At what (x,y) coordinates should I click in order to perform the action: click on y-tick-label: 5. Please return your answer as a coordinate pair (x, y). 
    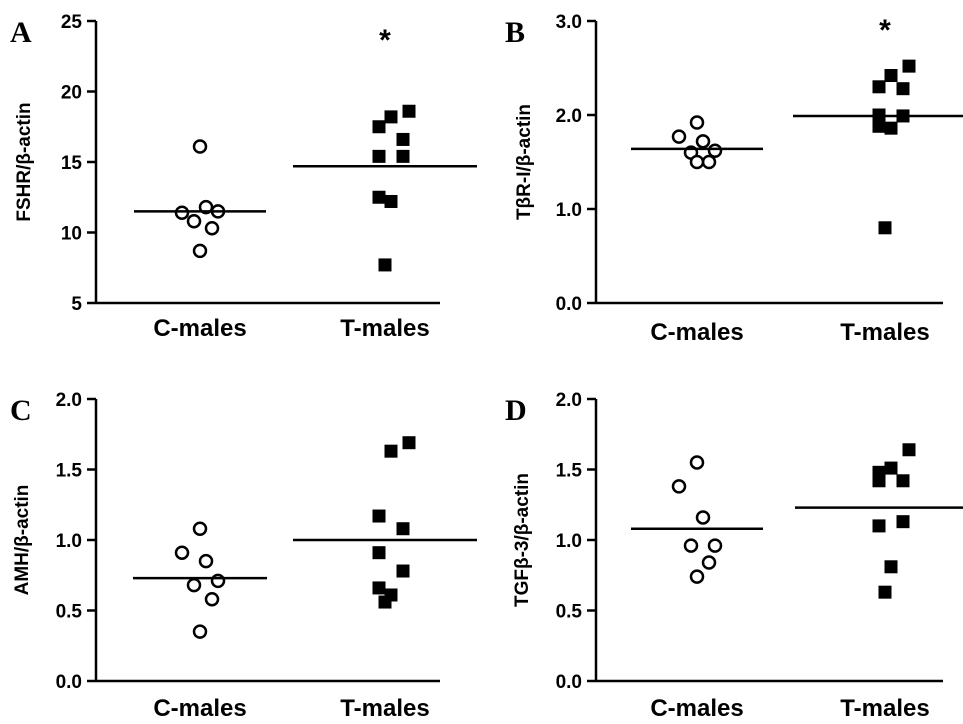
    Looking at the image, I should click on (76, 304).